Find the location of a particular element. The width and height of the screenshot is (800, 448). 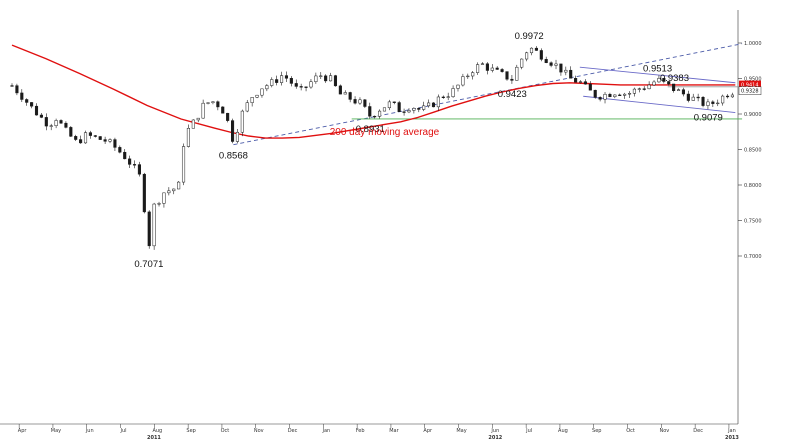

x-year-label: 2011 is located at coordinates (154, 438).